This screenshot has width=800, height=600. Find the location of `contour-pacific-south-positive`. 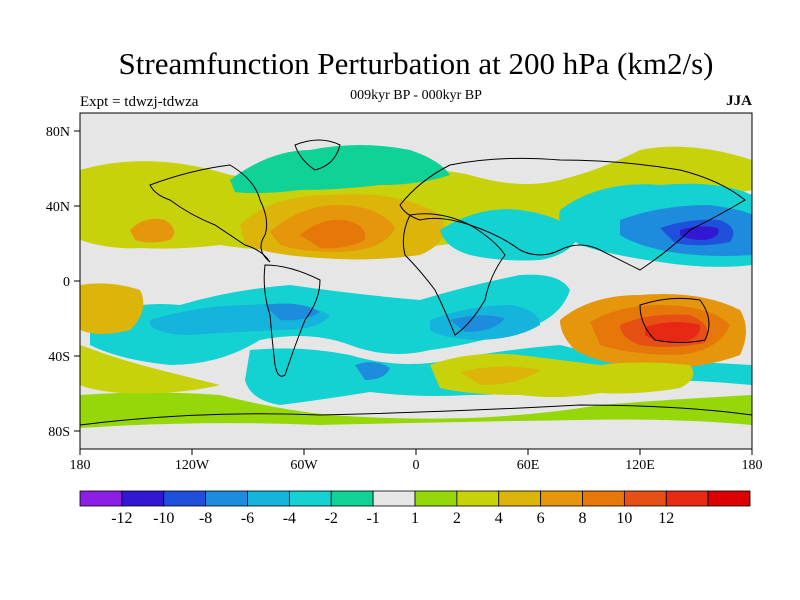

contour-pacific-south-positive is located at coordinates (150, 369).